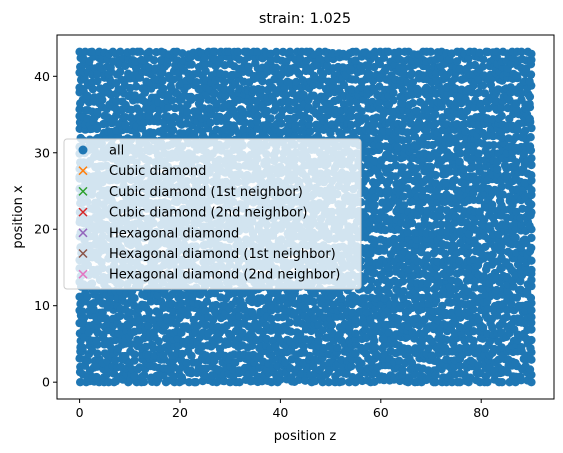  I want to click on legend-entry: all, so click(116, 151).